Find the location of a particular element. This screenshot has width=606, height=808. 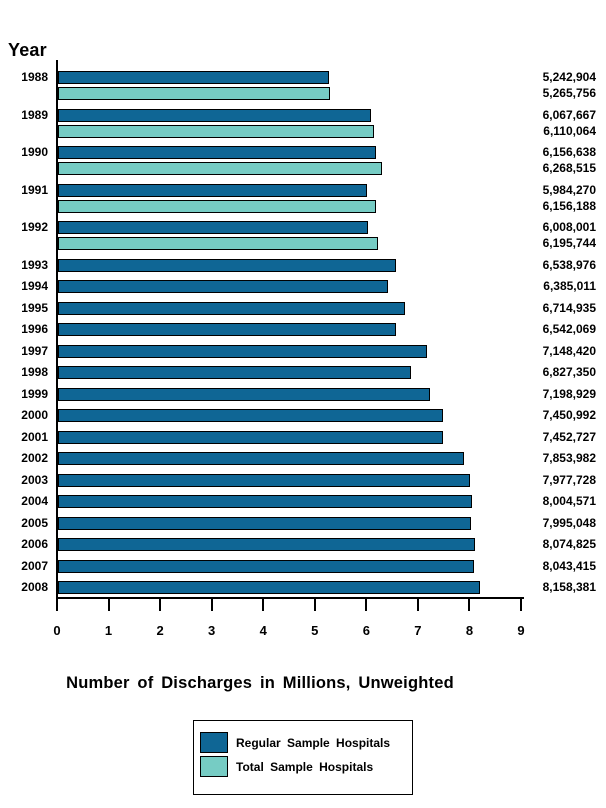

bars-2006 is located at coordinates (290, 544).